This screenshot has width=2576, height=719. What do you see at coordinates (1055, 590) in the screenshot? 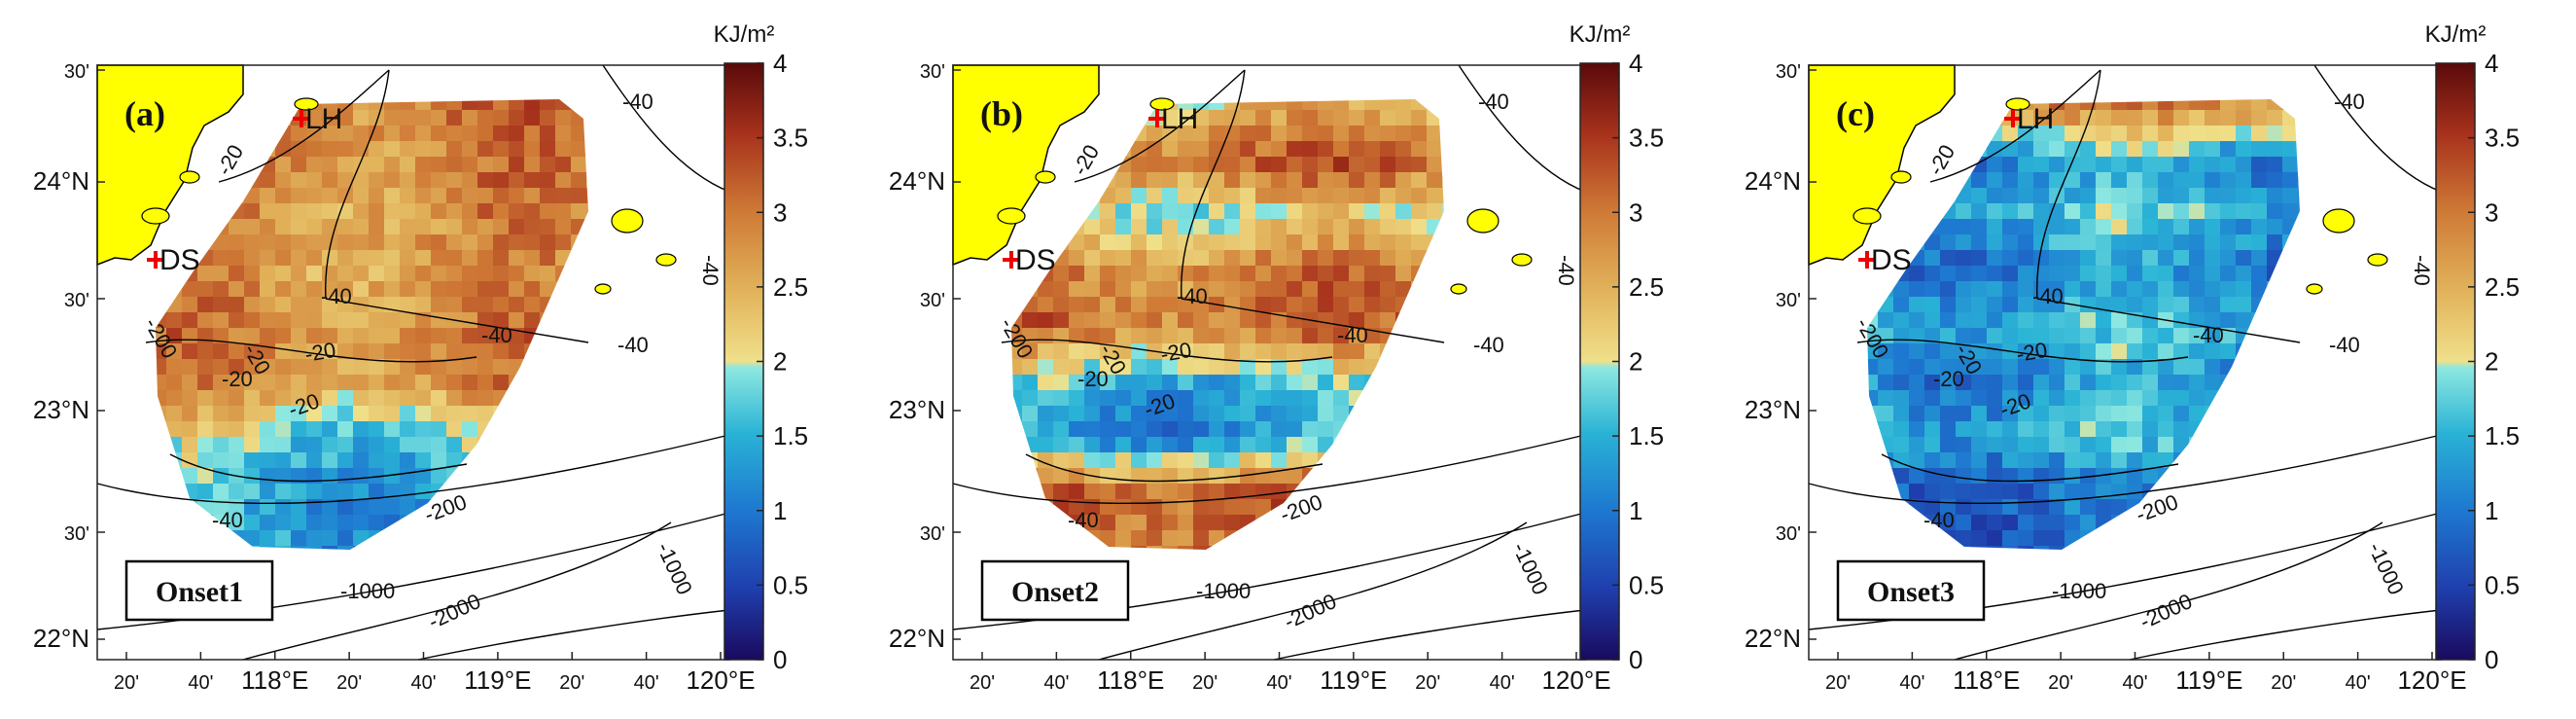
I see `case-label-box` at bounding box center [1055, 590].